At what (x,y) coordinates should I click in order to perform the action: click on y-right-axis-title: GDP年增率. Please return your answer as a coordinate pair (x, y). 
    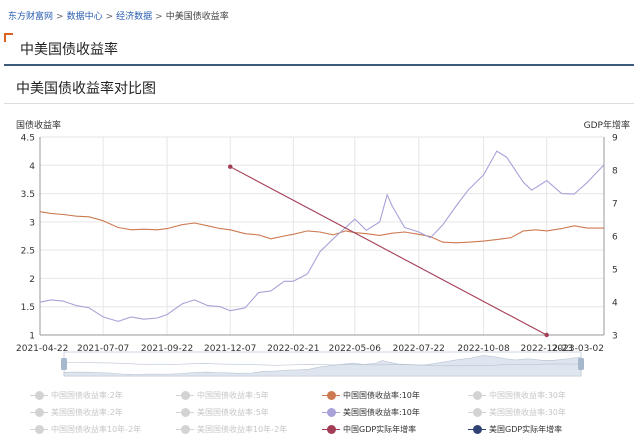
    Looking at the image, I should click on (607, 125).